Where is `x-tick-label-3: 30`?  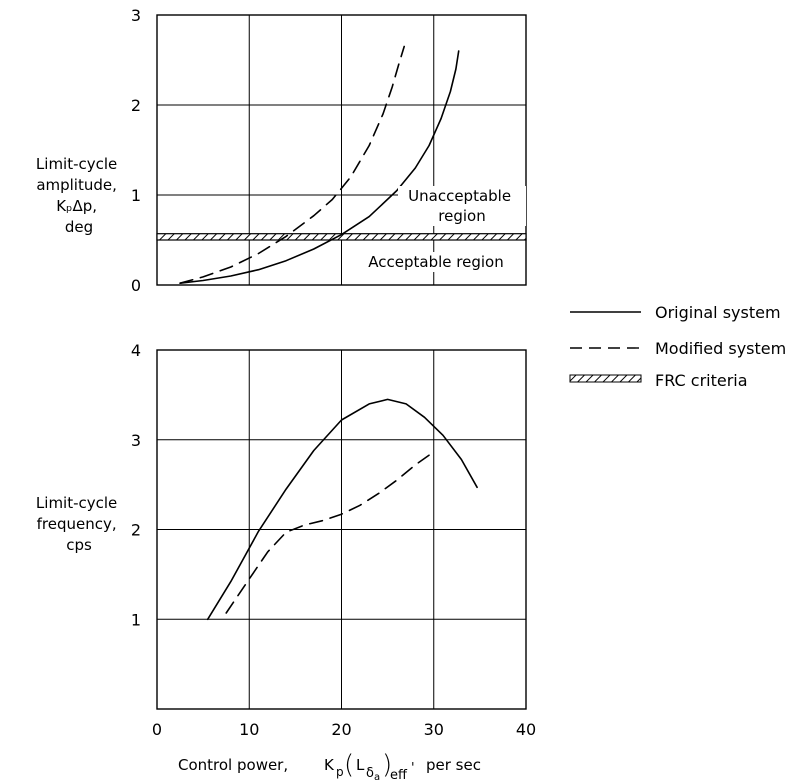 x-tick-label-3: 30 is located at coordinates (434, 729).